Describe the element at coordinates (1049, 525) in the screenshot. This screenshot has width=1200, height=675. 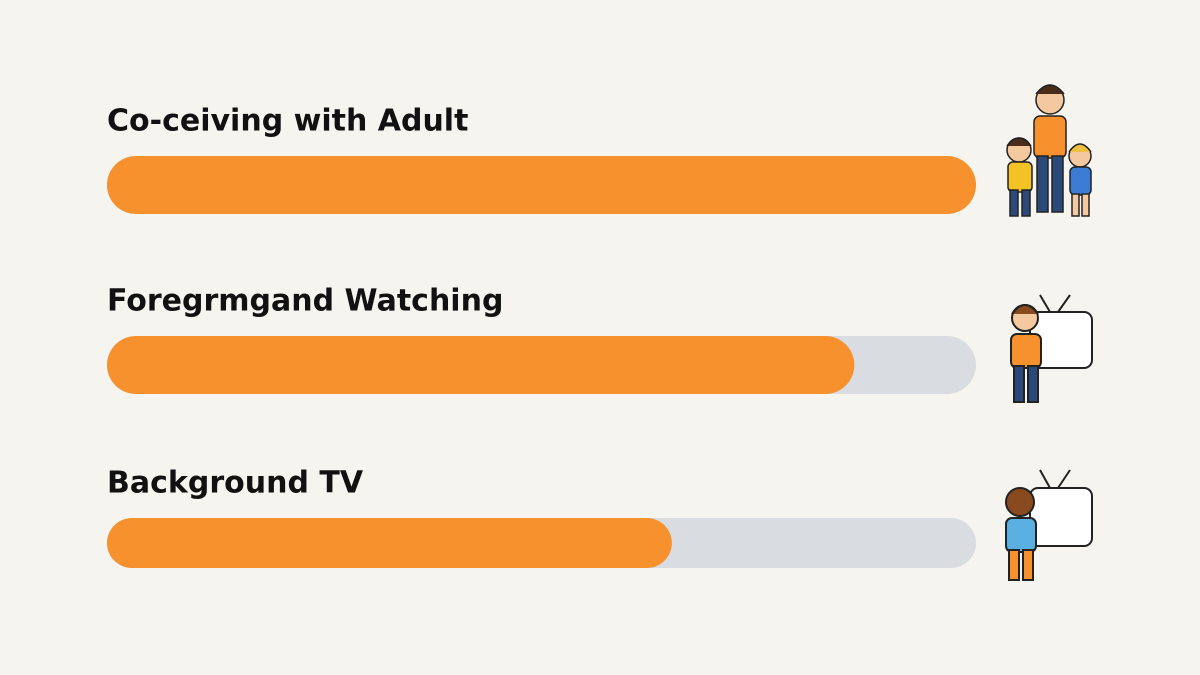
I see `background-tv-icon` at that location.